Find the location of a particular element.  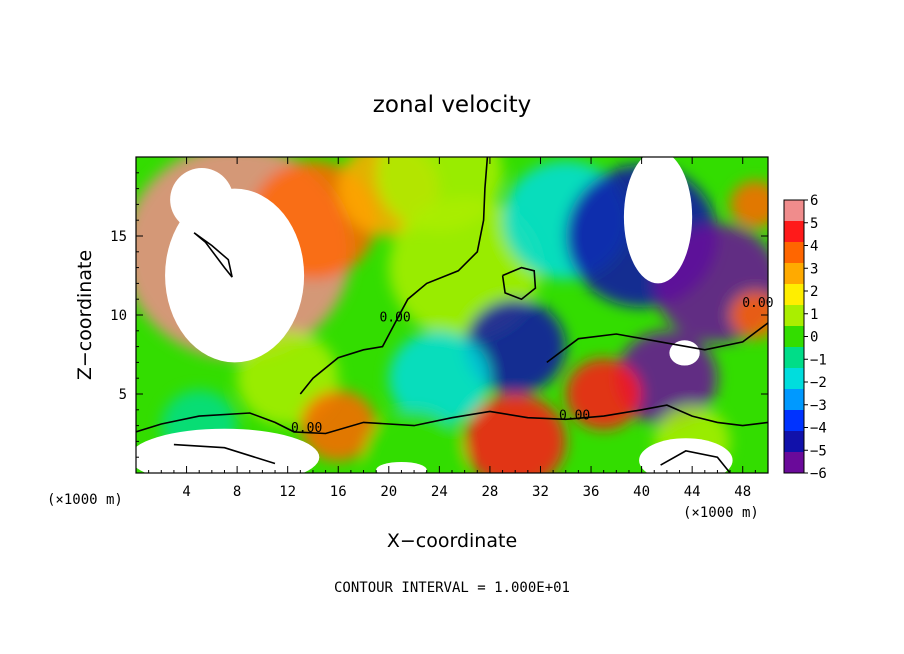

x-tick-label: 28 is located at coordinates (489, 492).